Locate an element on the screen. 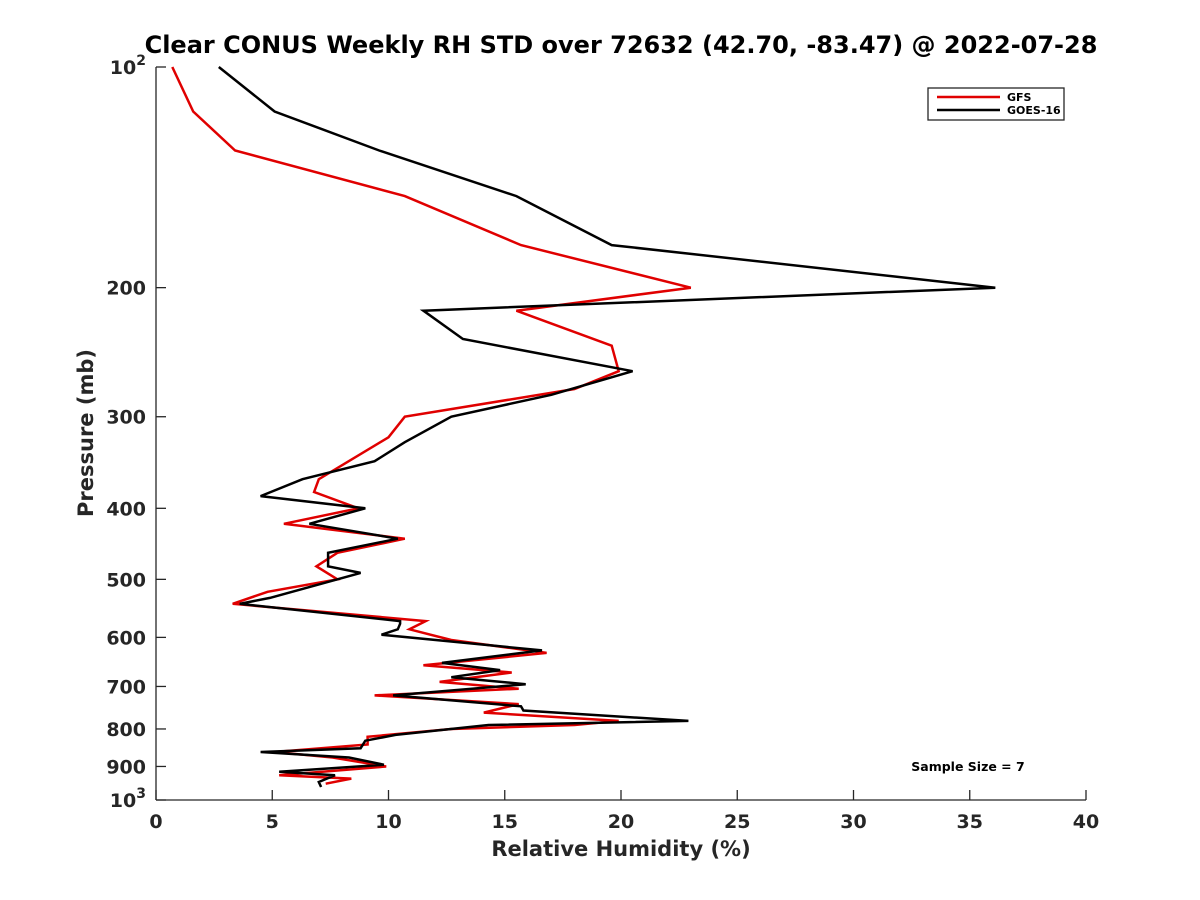 The height and width of the screenshot is (900, 1200). x-tick-label: 30 is located at coordinates (853, 822).